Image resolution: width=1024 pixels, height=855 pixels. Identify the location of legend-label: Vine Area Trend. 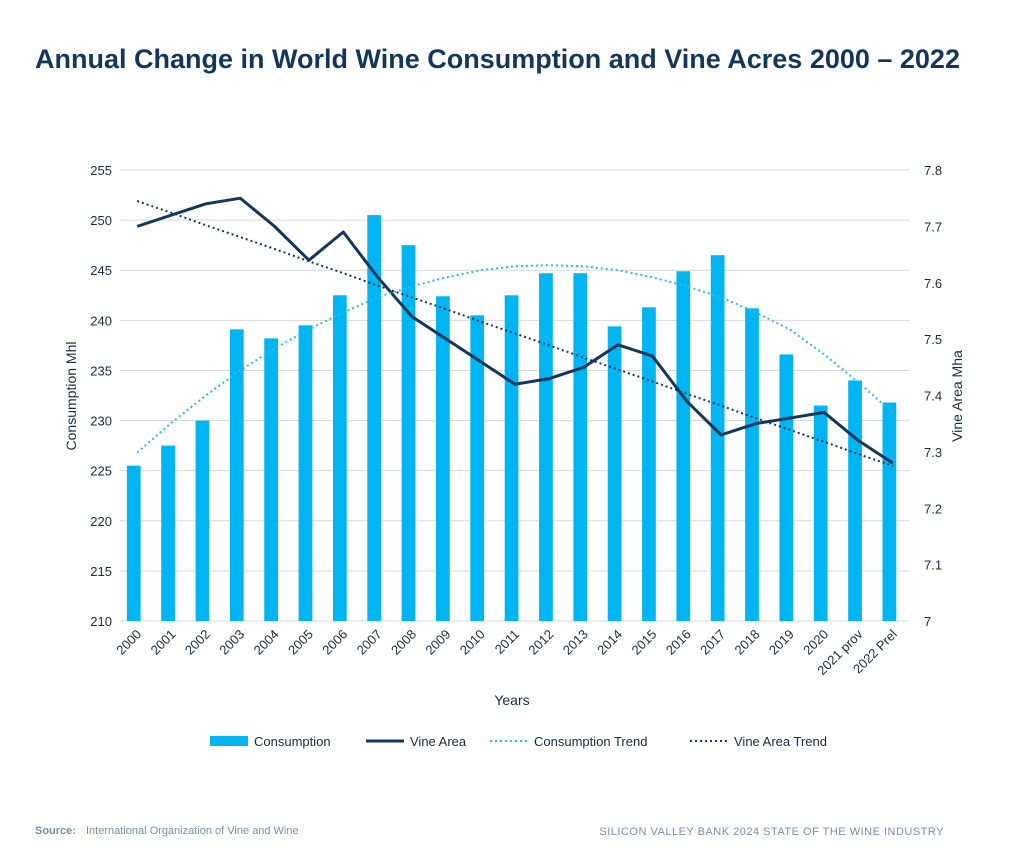
(780, 741).